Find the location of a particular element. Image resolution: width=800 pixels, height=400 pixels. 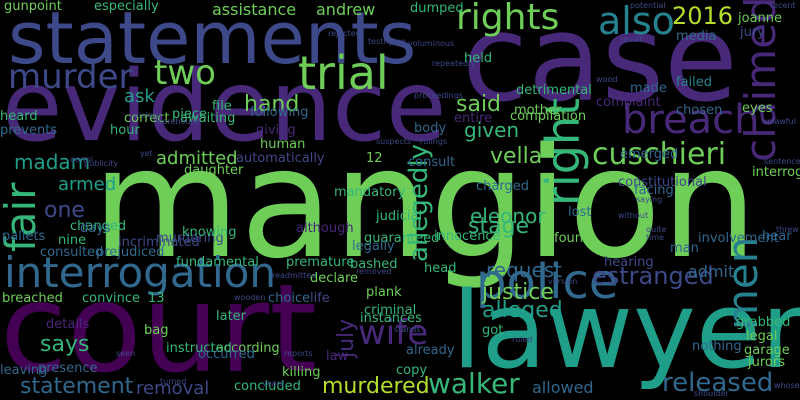

word-stands: stands is located at coordinates (407, 329).